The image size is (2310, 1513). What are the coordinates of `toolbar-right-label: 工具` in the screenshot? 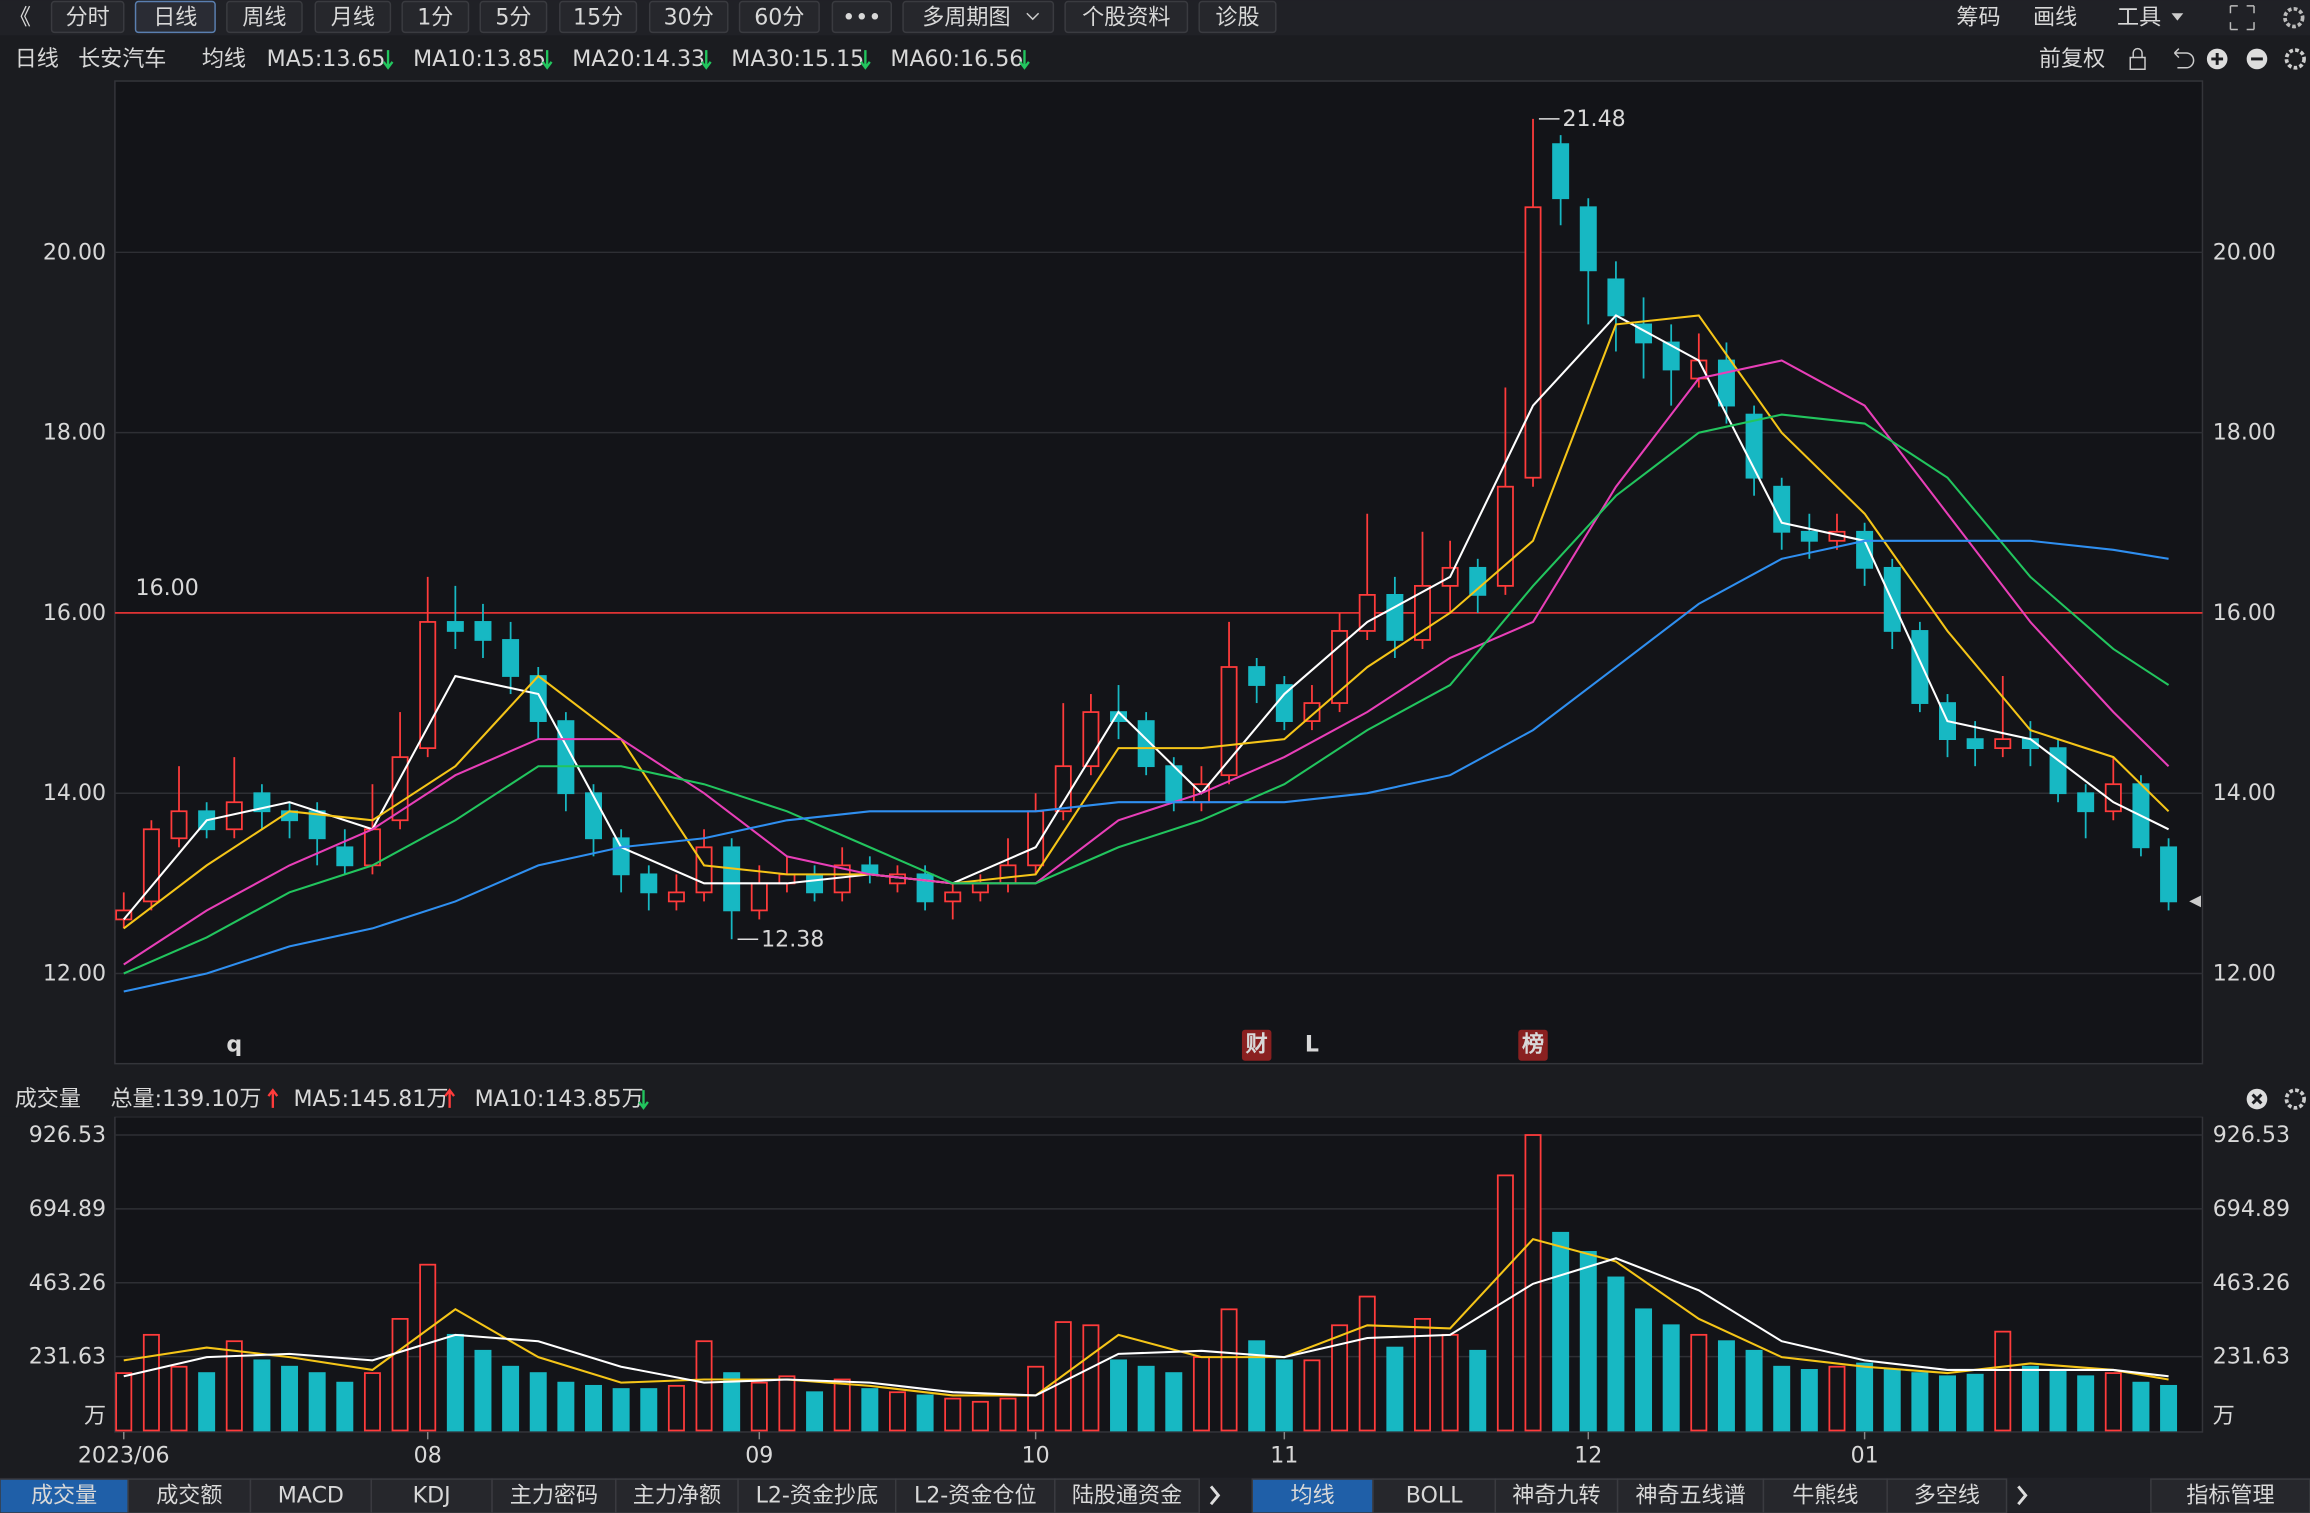 It's located at (2139, 18).